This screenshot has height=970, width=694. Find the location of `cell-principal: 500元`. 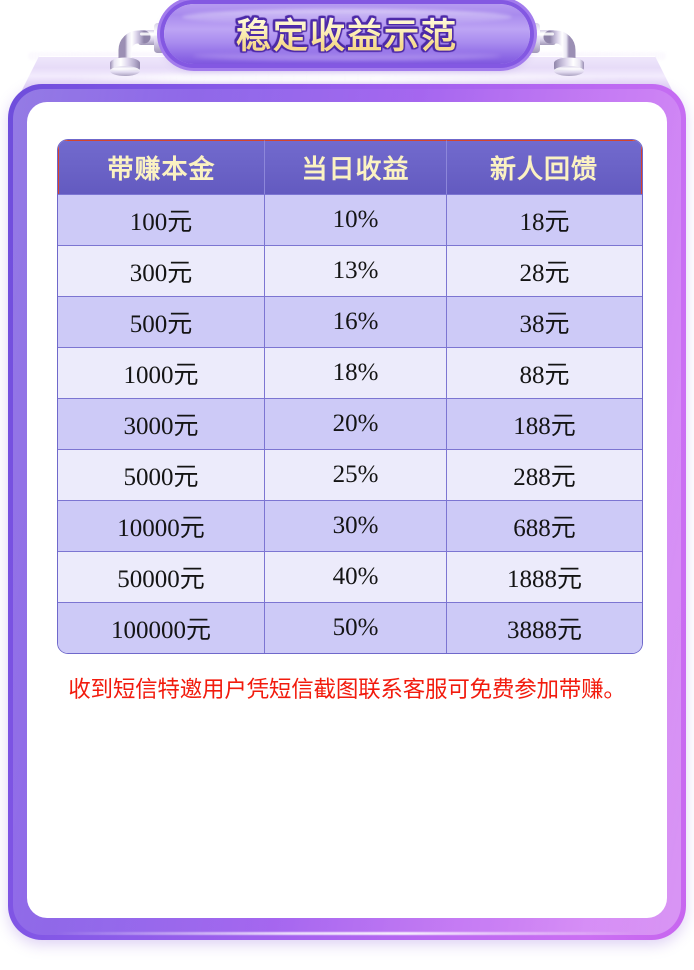

cell-principal: 500元 is located at coordinates (161, 321).